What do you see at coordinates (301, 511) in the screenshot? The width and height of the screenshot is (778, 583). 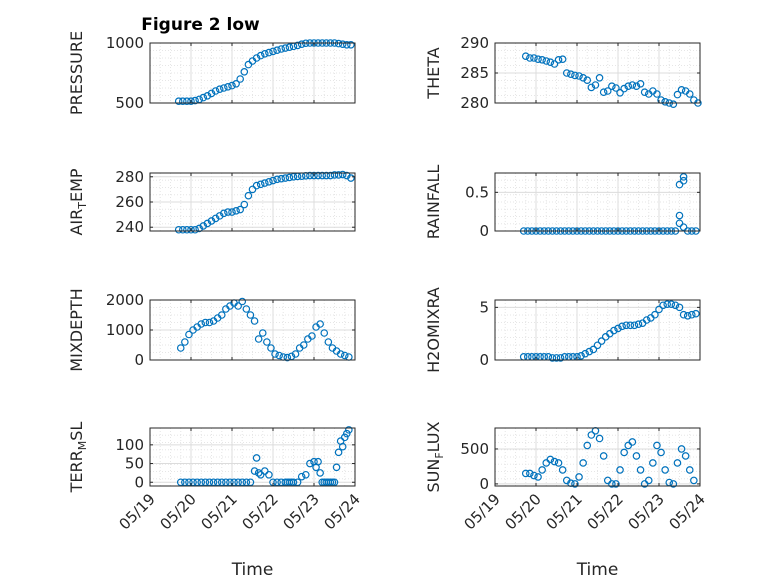 I see `x-tick-label: 05/23` at bounding box center [301, 511].